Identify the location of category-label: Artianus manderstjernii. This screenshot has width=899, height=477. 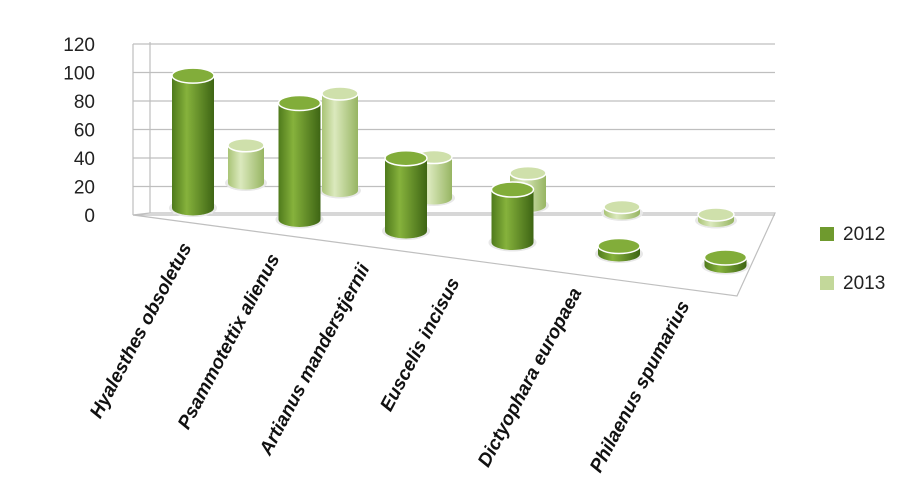
(314, 360).